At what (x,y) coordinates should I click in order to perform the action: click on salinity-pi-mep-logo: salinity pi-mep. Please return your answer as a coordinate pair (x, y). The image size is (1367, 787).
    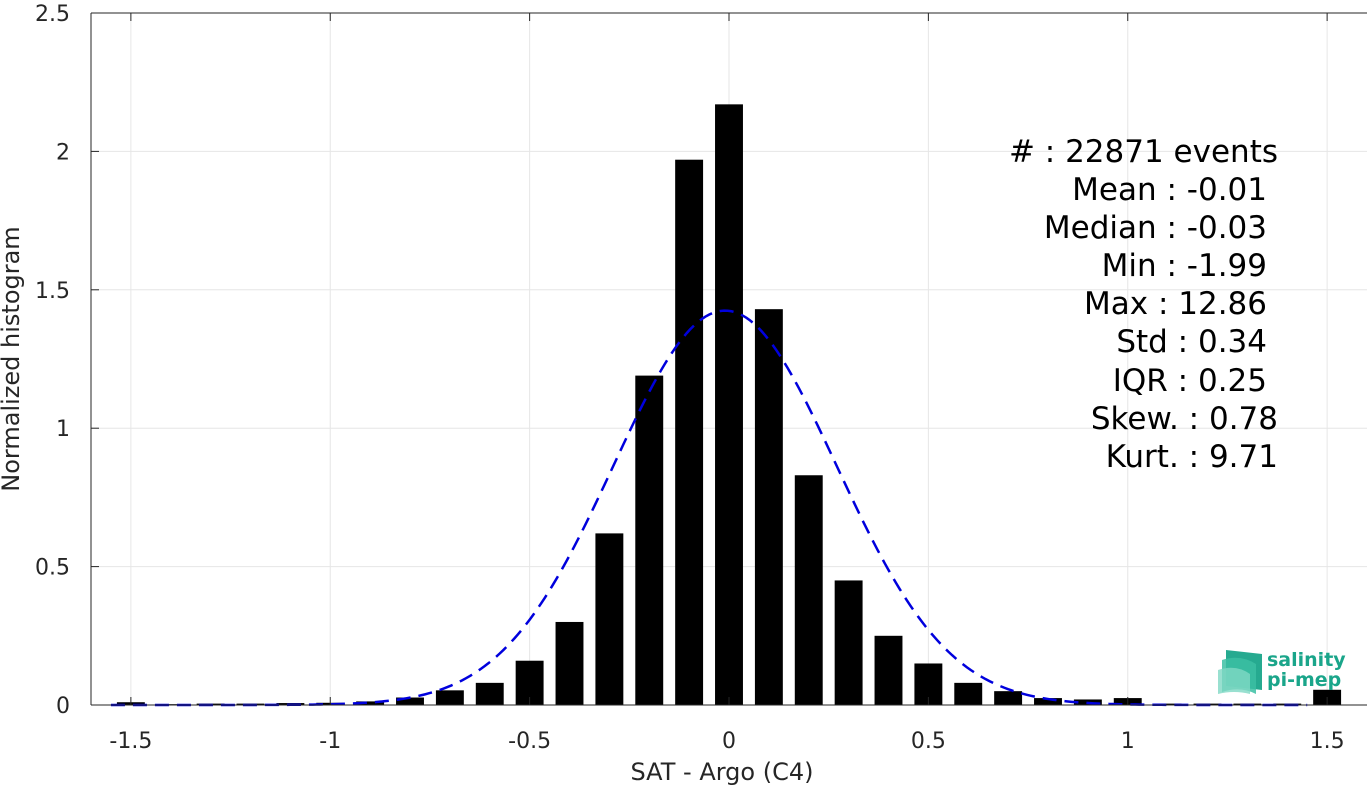
    Looking at the image, I should click on (1282, 671).